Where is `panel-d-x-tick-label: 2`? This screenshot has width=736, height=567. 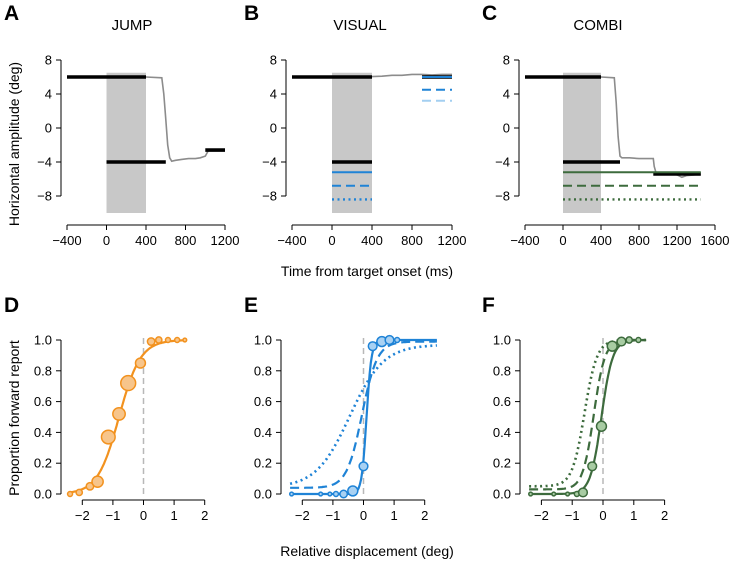
panel-d-x-tick-label: 2 is located at coordinates (204, 515).